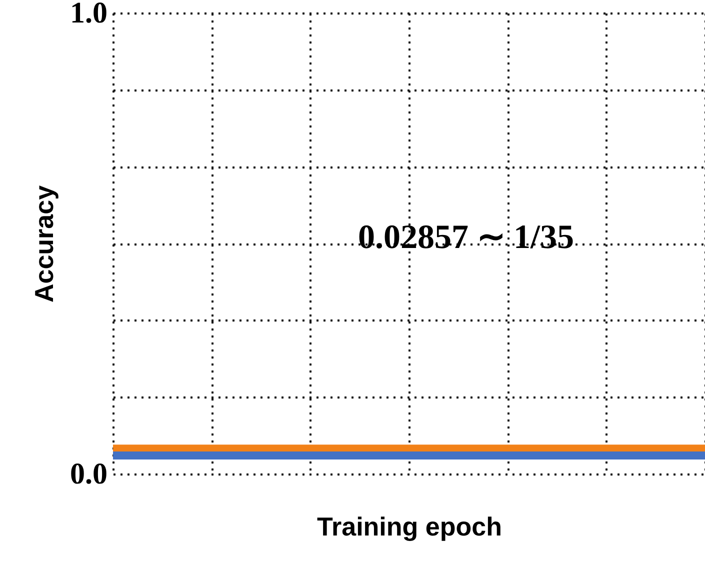  Describe the element at coordinates (44, 243) in the screenshot. I see `y-axis-title: Accuracy` at that location.